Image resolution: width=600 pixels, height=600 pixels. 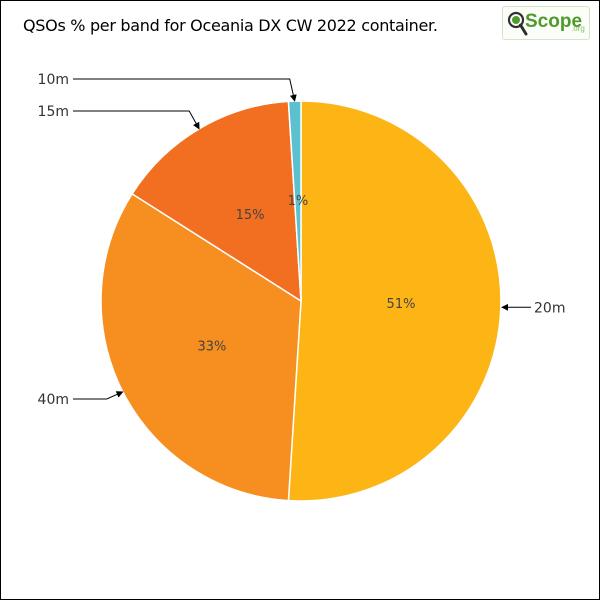 What do you see at coordinates (401, 304) in the screenshot?
I see `slice-value-label-20m: 51%` at bounding box center [401, 304].